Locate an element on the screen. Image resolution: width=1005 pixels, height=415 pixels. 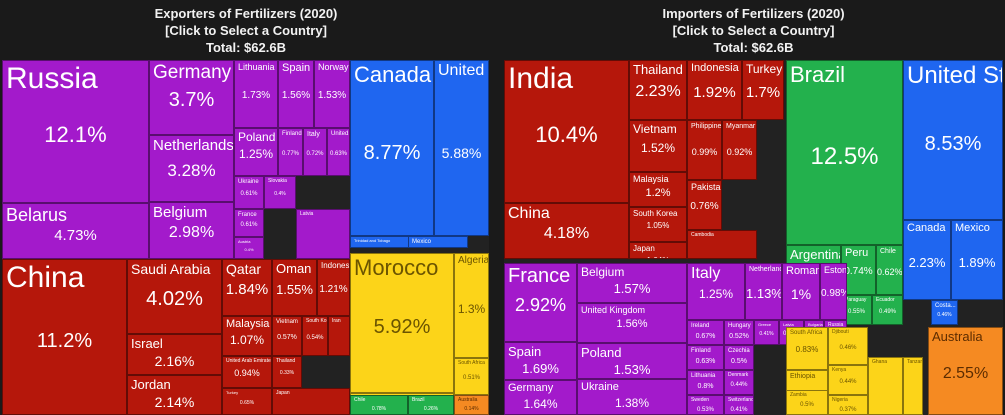
treemap-cell-brazil: Brazil 12.5% is located at coordinates (844, 152).